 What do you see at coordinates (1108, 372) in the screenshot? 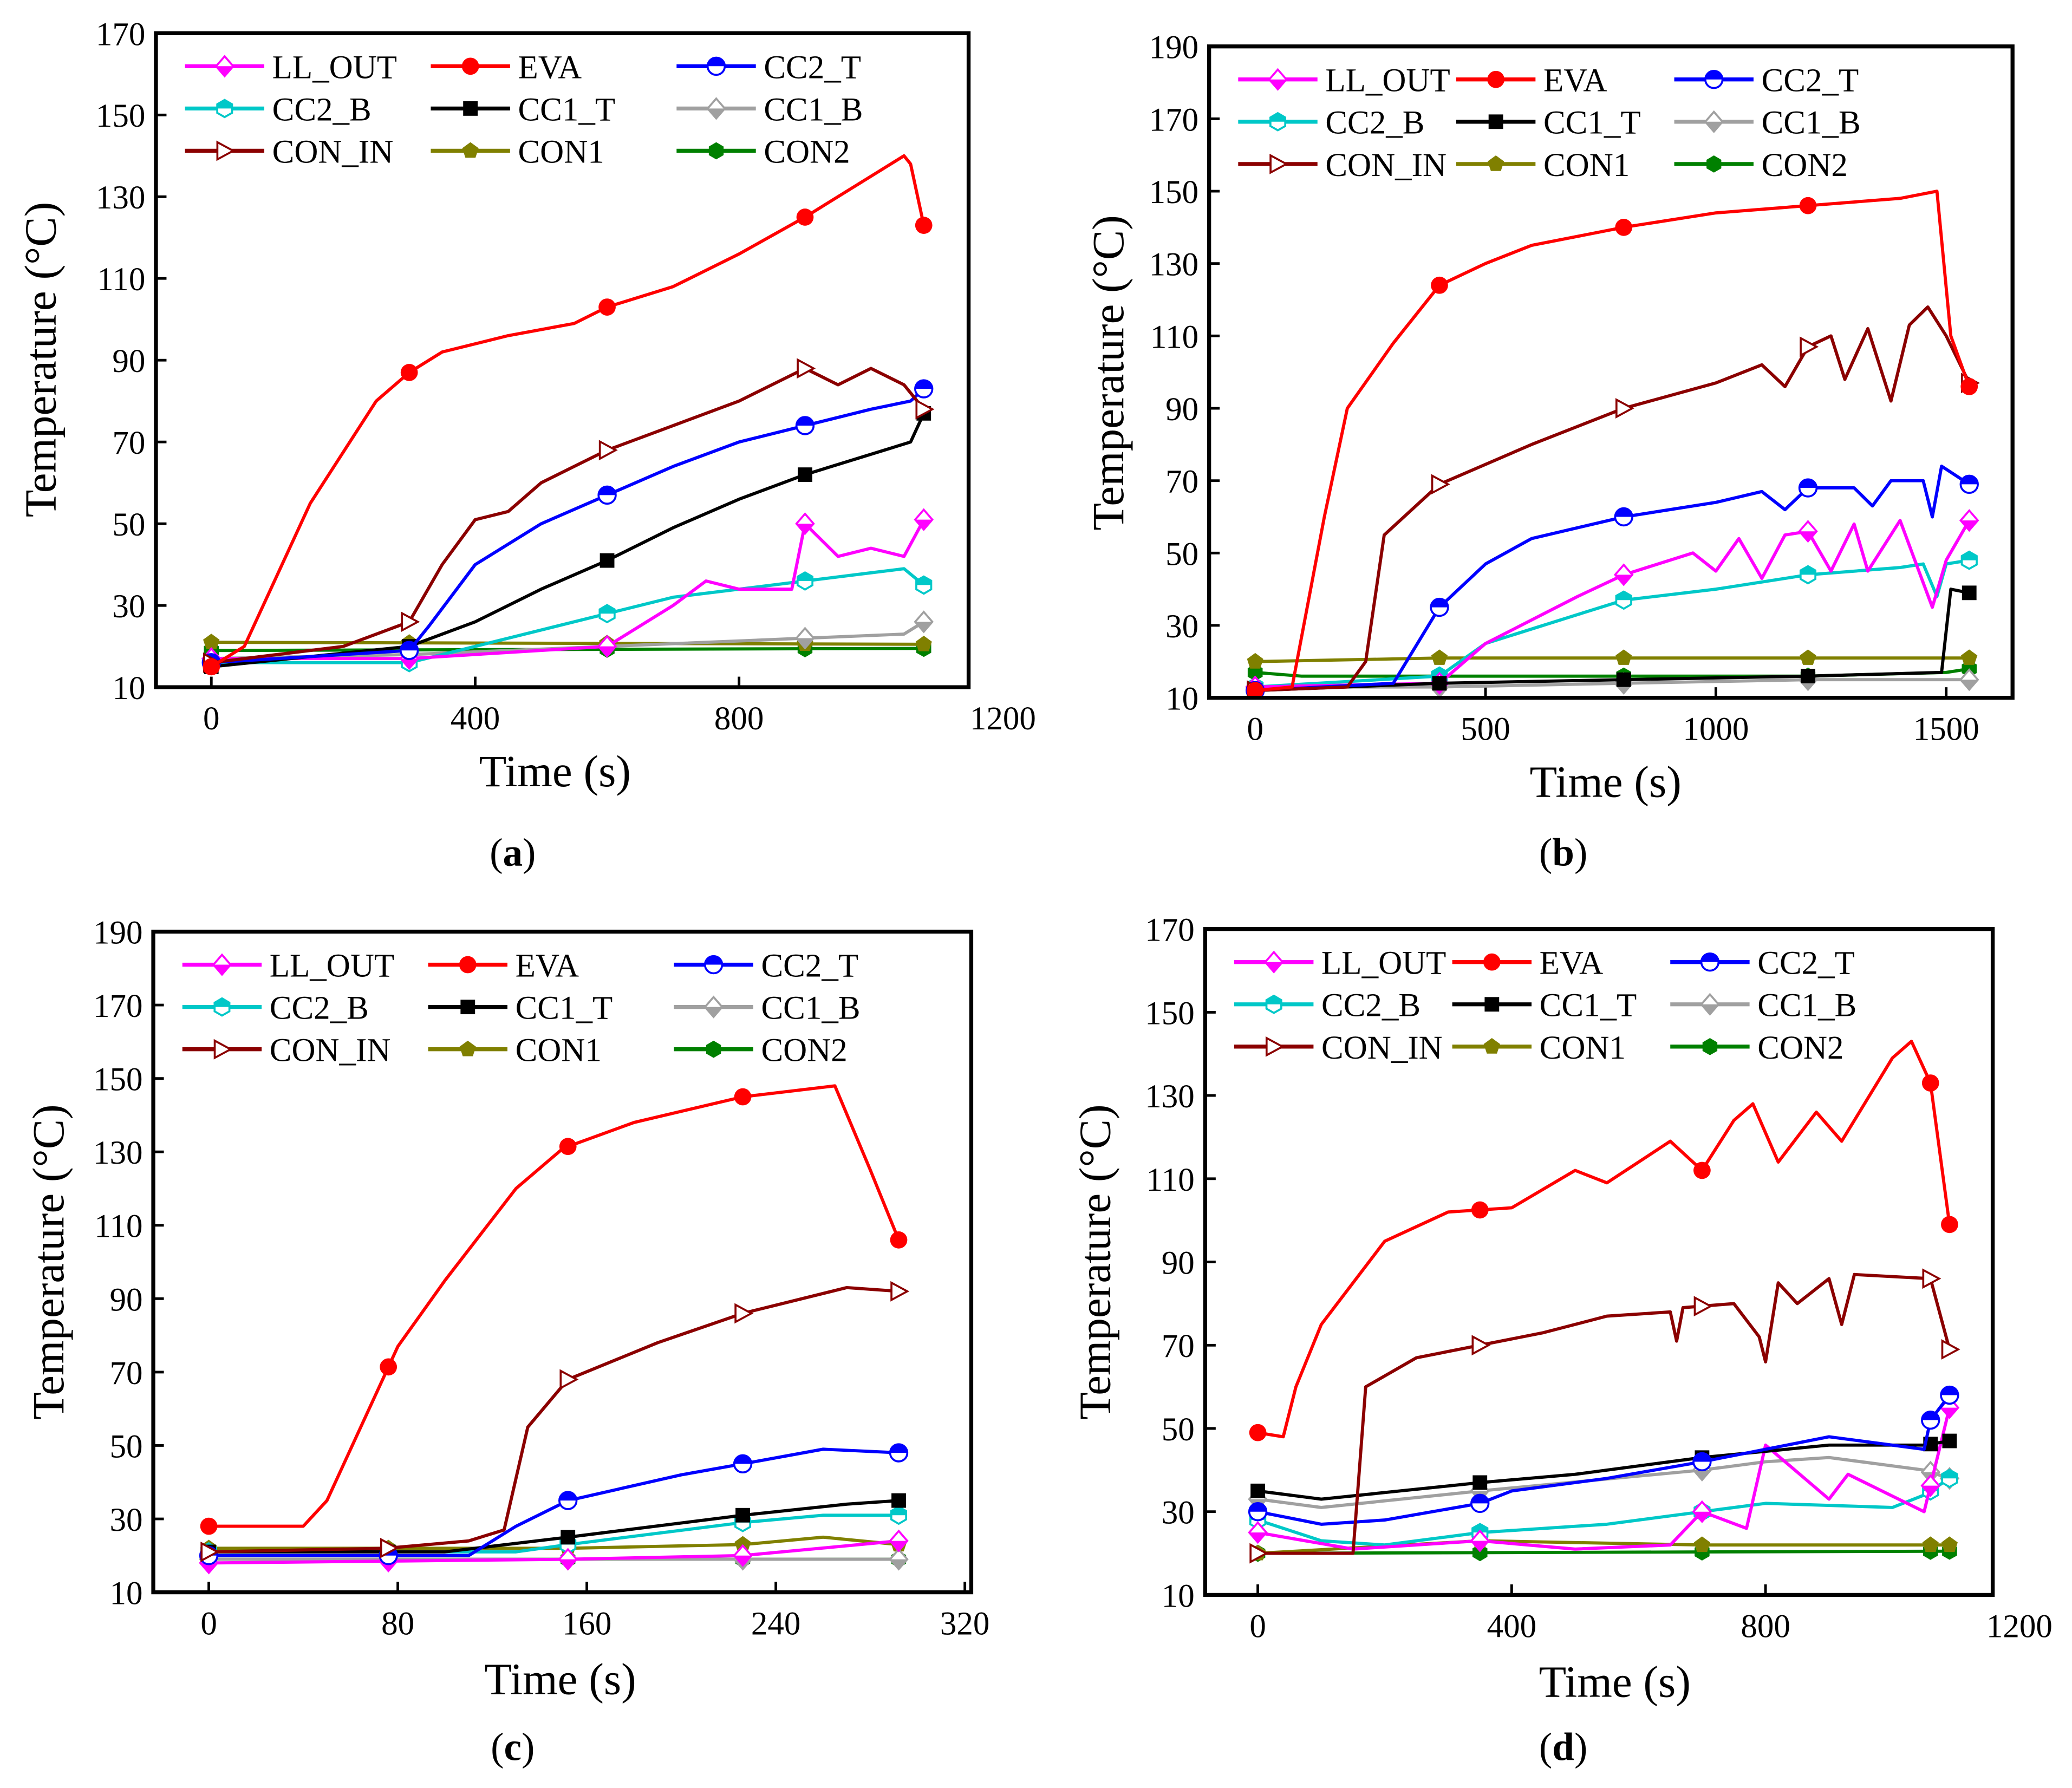
I see `y-axis-label: Temperature (°C)` at bounding box center [1108, 372].